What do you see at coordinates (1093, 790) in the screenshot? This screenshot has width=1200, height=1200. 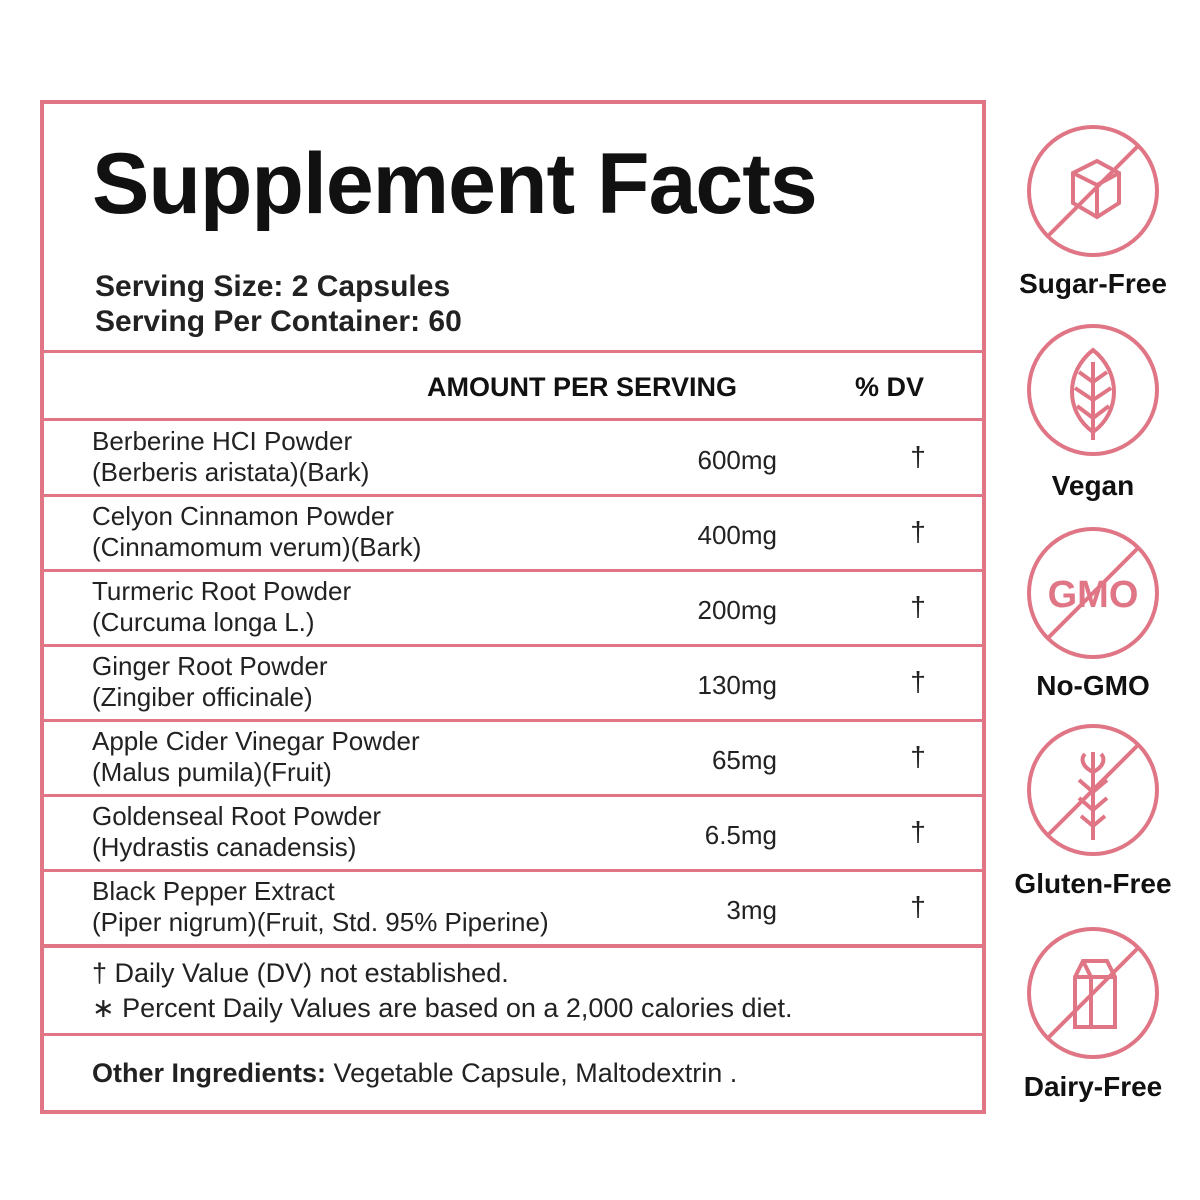 I see `gluten-free-icon` at bounding box center [1093, 790].